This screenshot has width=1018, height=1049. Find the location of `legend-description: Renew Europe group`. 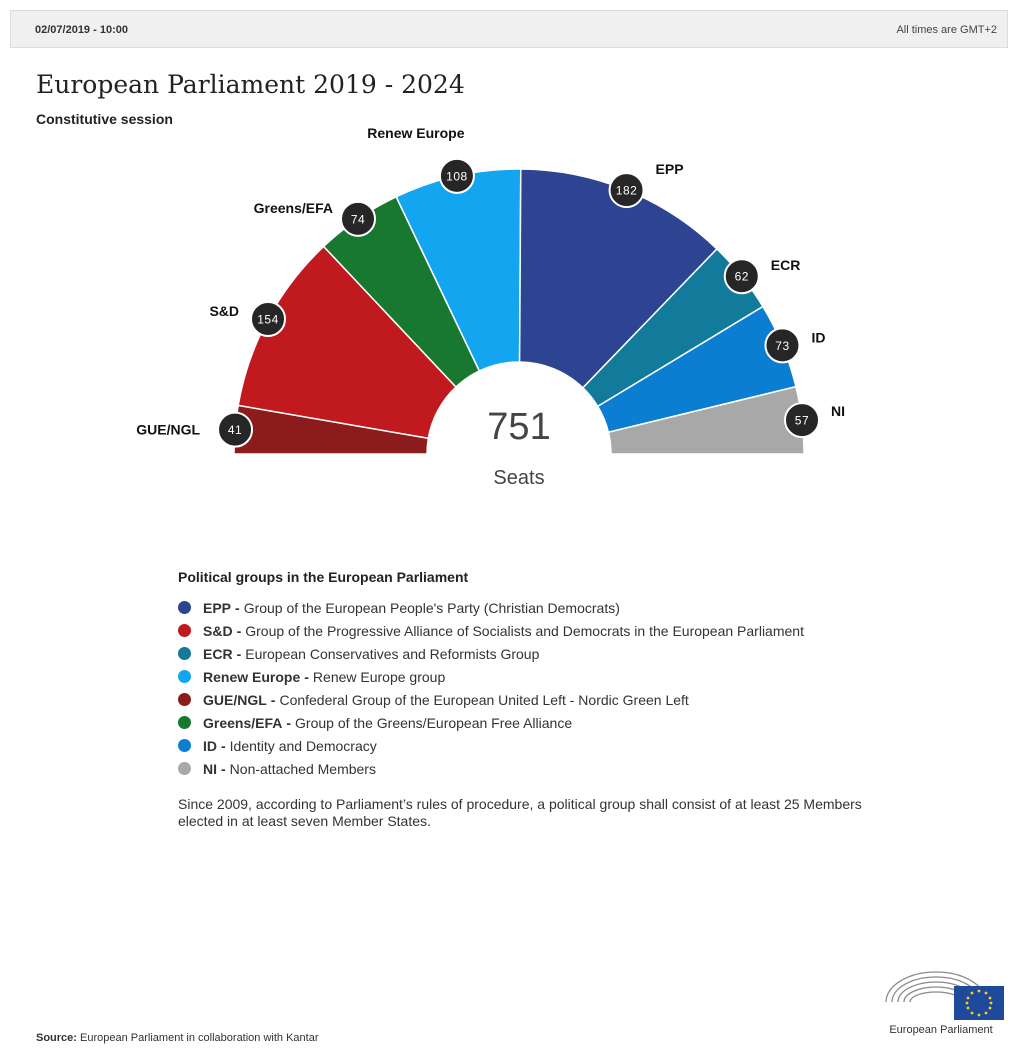

legend-description: Renew Europe group is located at coordinates (379, 676).